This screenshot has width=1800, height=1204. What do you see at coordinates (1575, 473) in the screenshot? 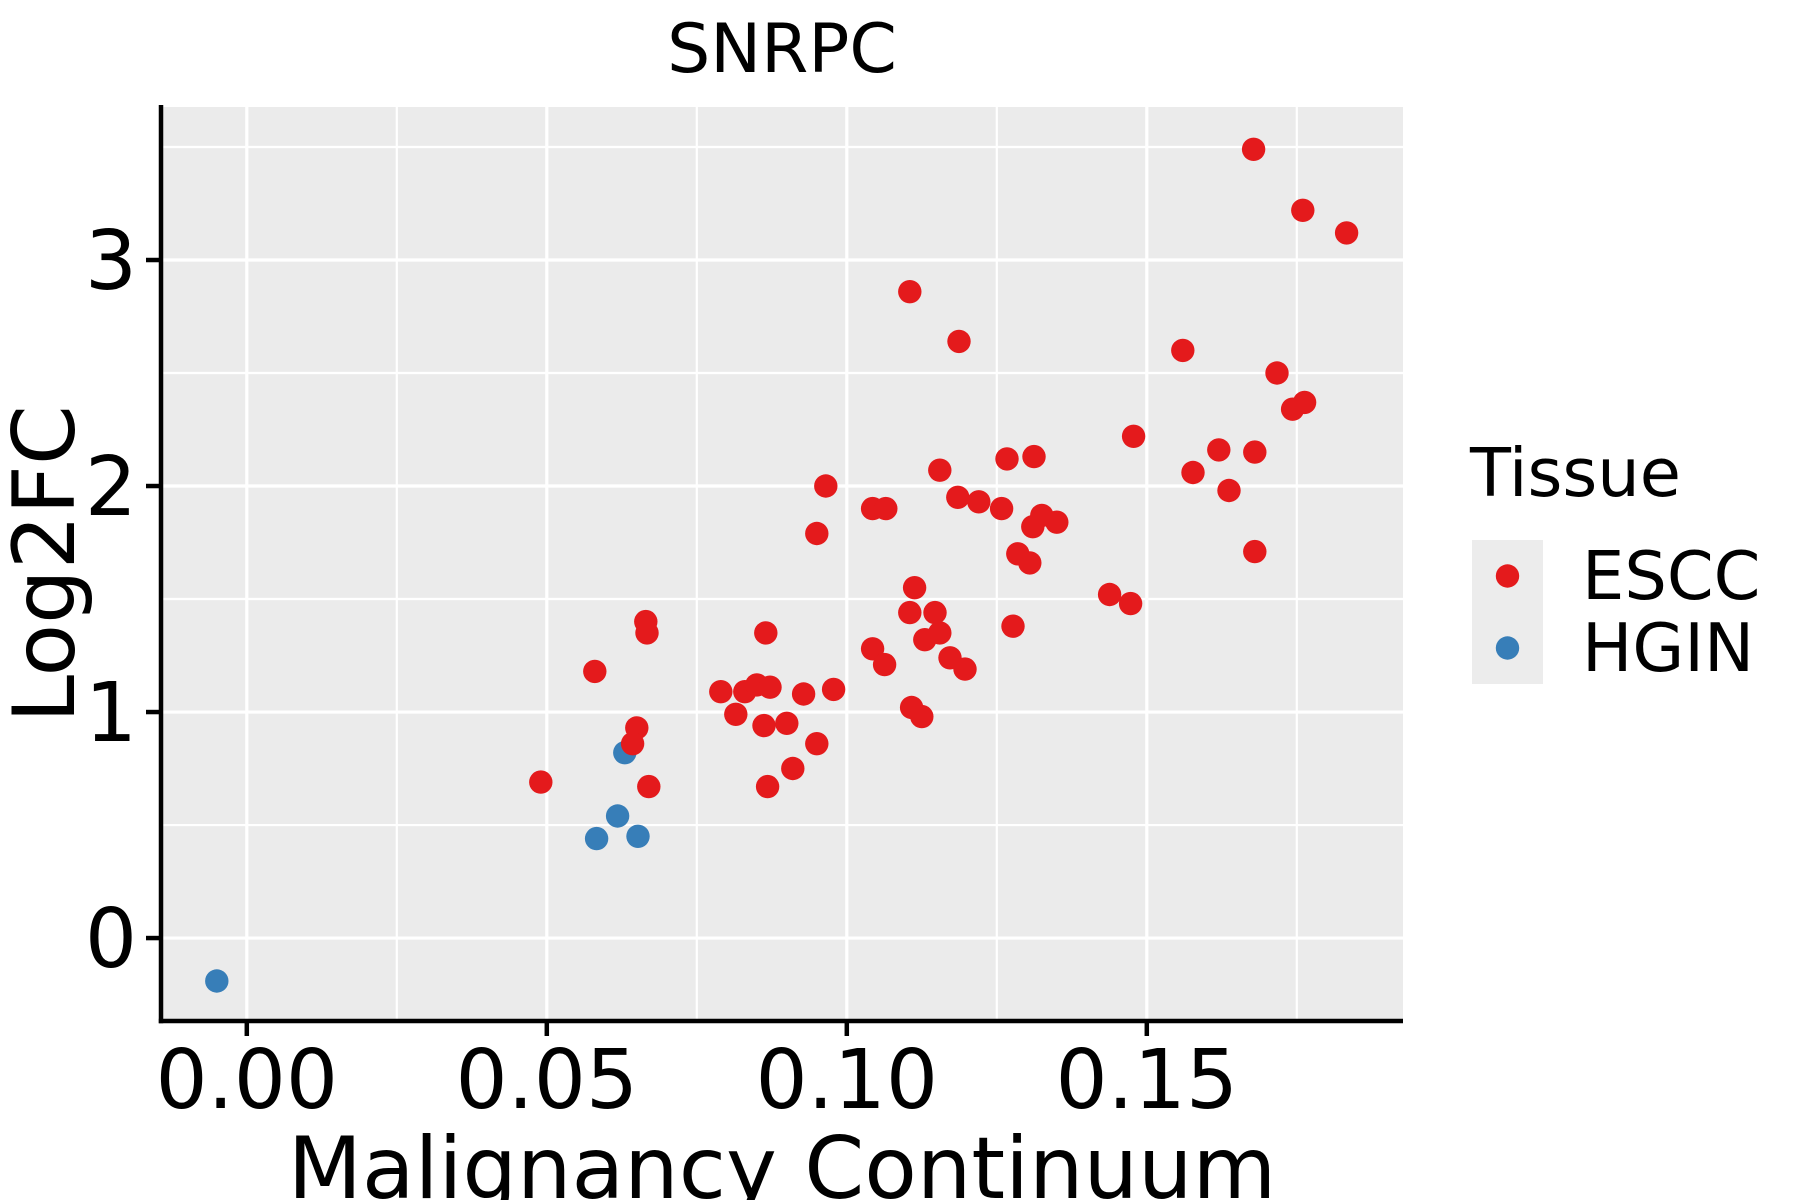
I see `legend-title: Tissue` at bounding box center [1575, 473].